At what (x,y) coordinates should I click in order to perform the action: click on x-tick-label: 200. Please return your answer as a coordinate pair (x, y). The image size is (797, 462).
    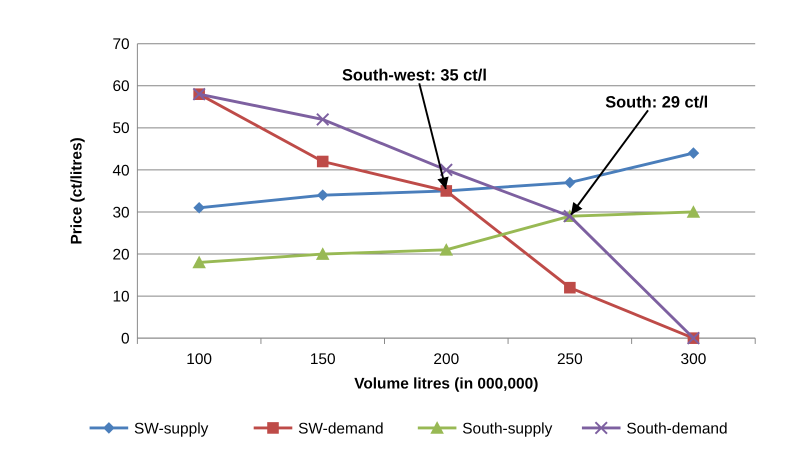
    Looking at the image, I should click on (446, 359).